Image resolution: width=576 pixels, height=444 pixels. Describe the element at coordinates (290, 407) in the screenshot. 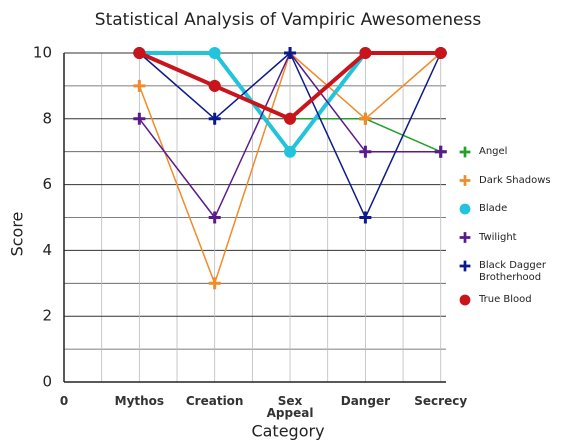

I see `x-tick-label: Sex Appeal` at that location.